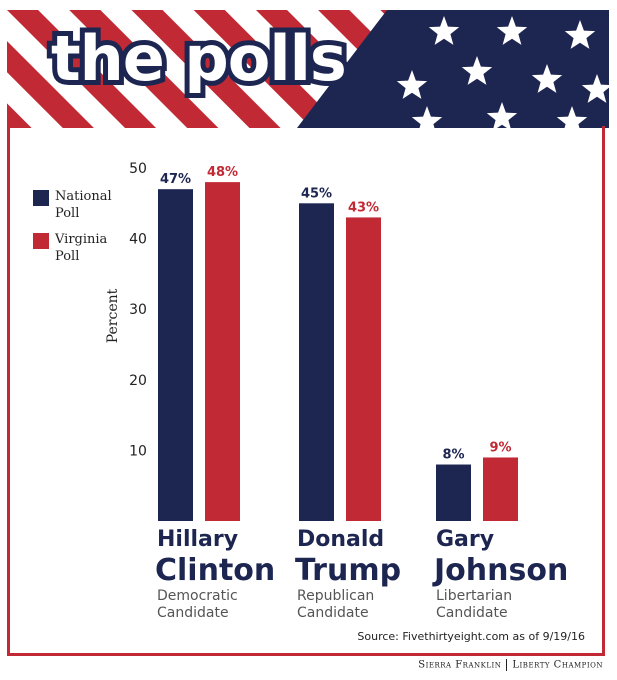  What do you see at coordinates (453, 455) in the screenshot?
I see `bar-value-label: 8%` at bounding box center [453, 455].